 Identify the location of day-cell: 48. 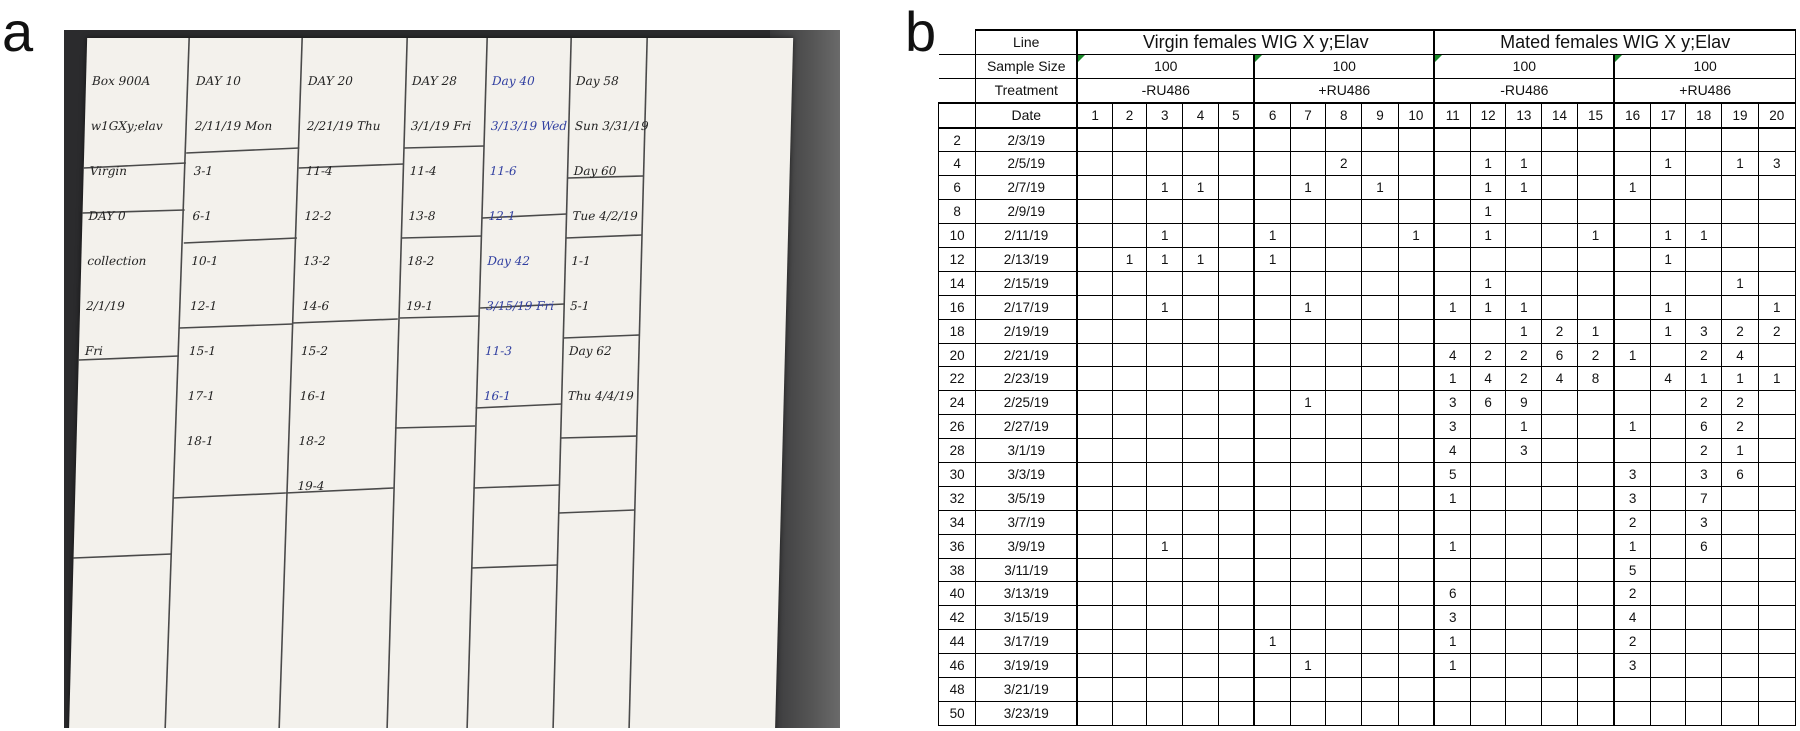
(957, 689).